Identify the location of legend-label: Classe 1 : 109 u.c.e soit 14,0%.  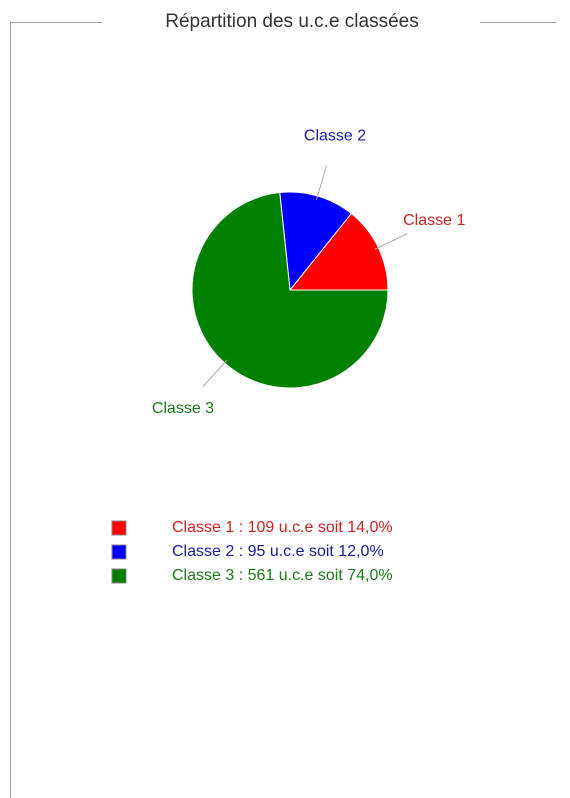
(282, 527).